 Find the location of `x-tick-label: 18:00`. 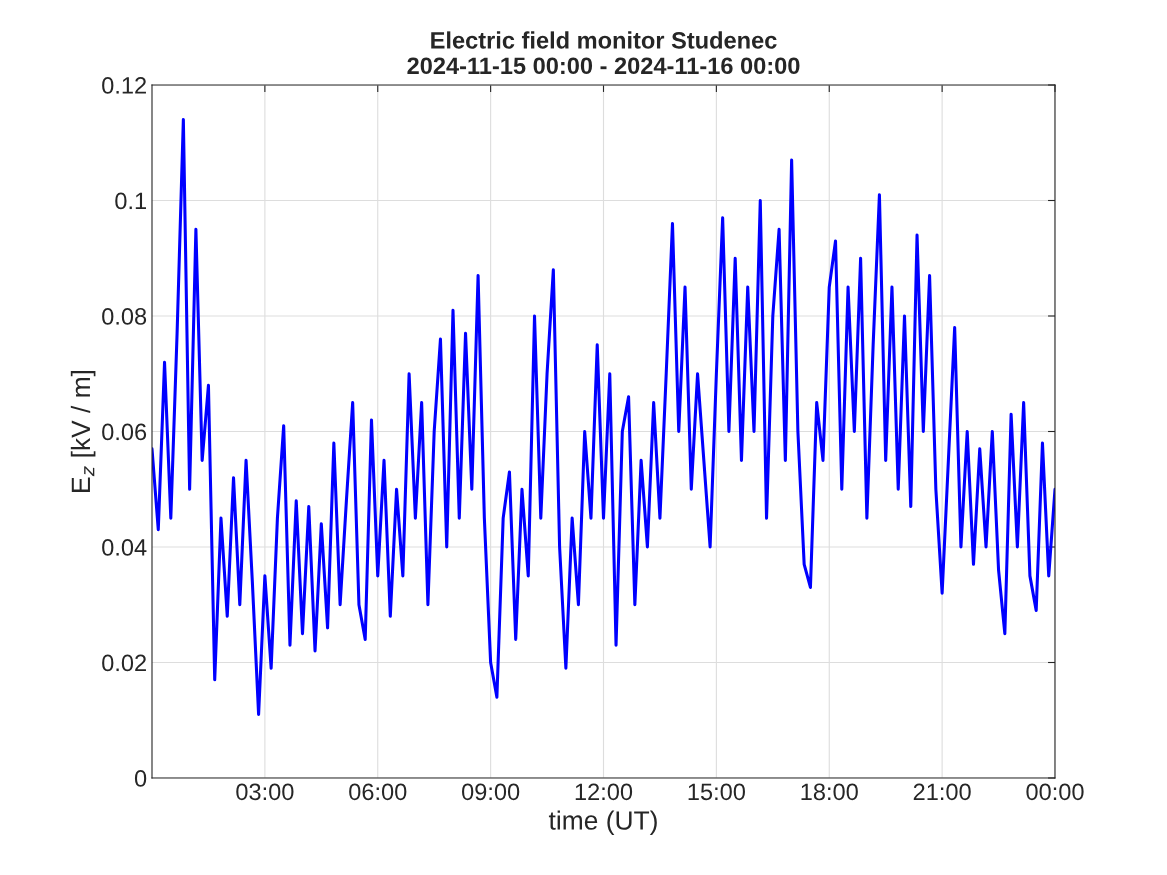

x-tick-label: 18:00 is located at coordinates (829, 792).